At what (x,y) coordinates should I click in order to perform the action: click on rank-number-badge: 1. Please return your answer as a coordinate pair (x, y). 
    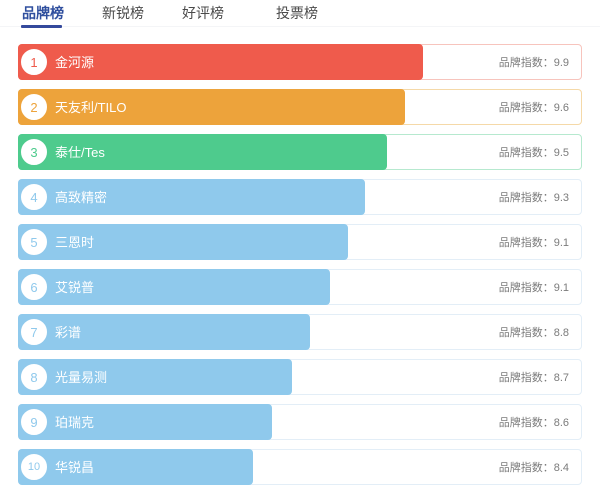
    Looking at the image, I should click on (34, 62).